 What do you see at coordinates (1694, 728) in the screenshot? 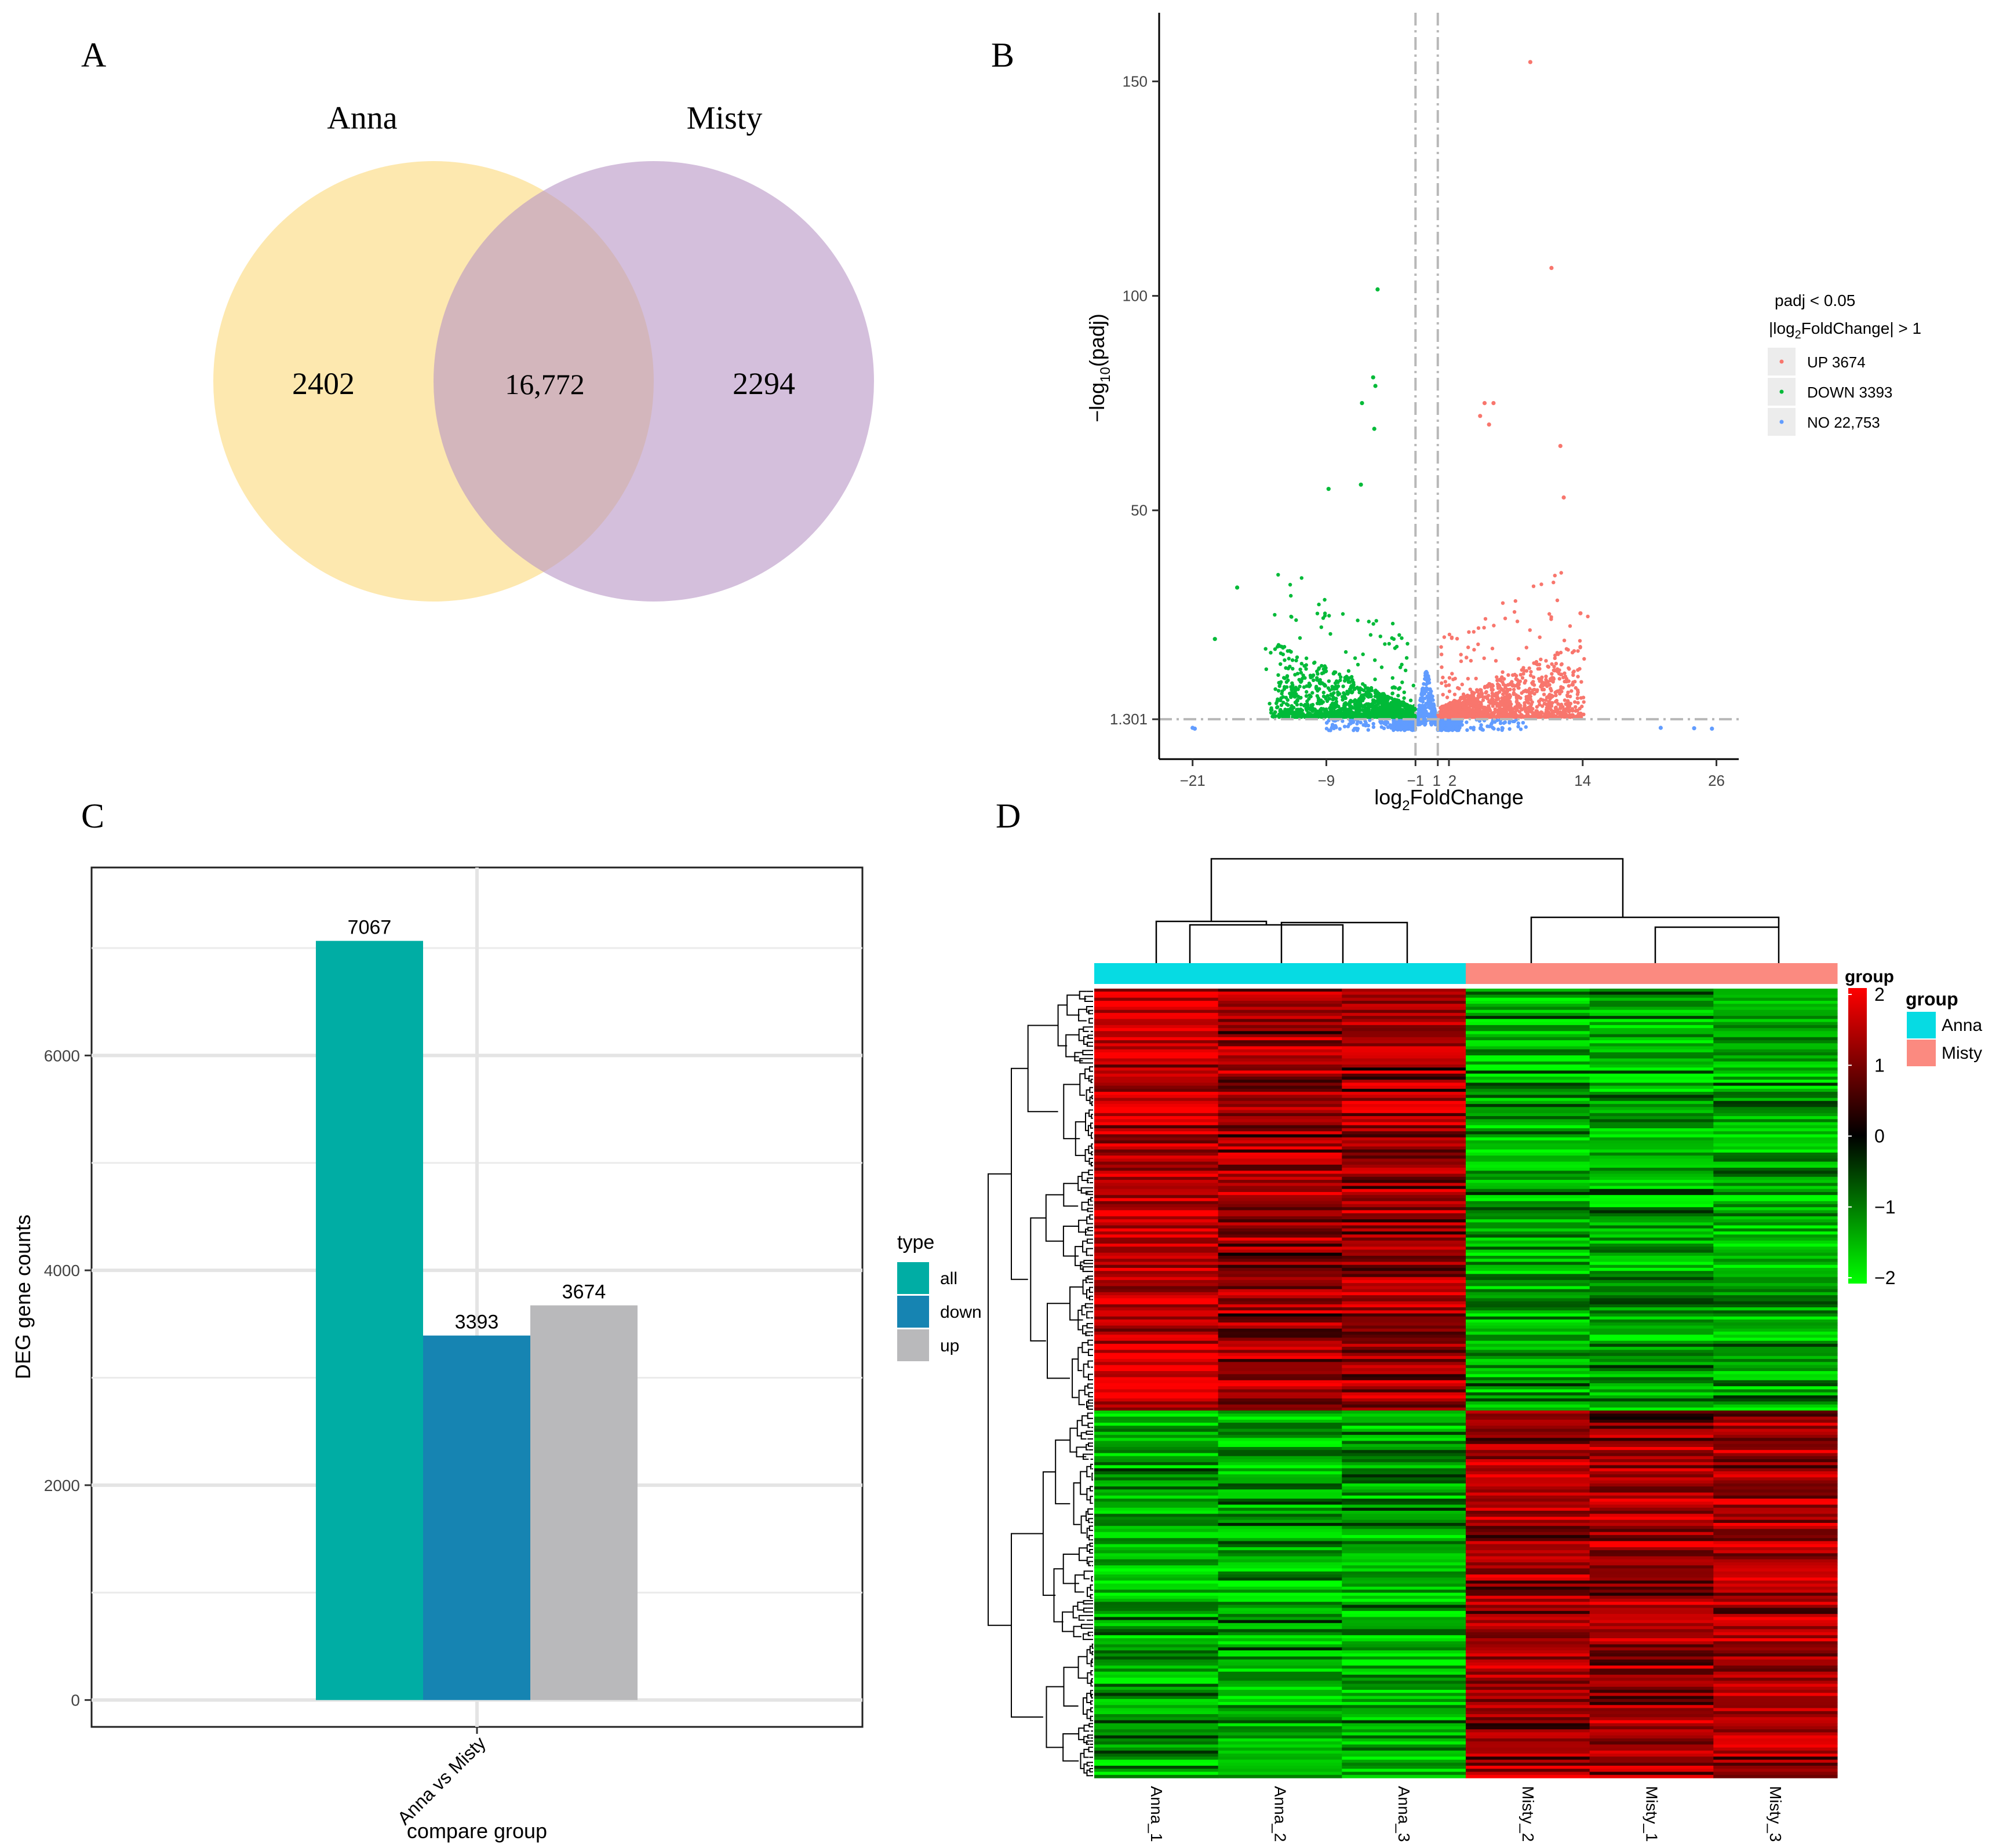
I see `volcano-point-no` at bounding box center [1694, 728].